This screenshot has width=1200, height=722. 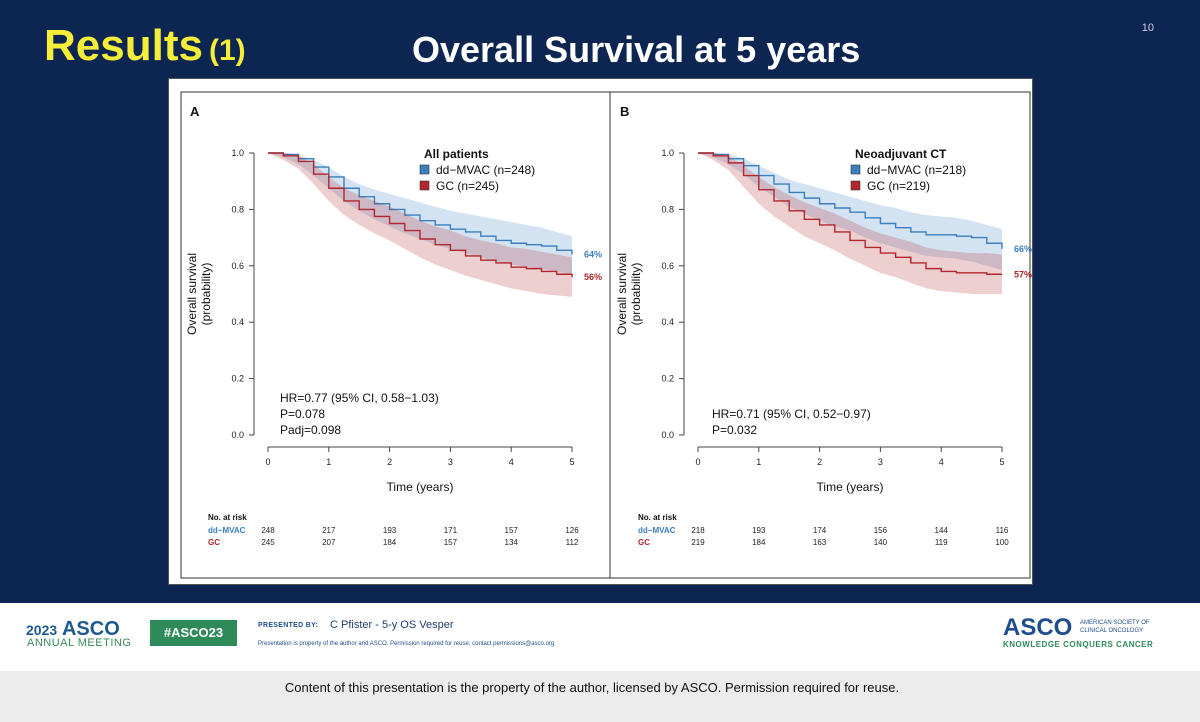 I want to click on panel-b-risk-value: 184, so click(x=759, y=542).